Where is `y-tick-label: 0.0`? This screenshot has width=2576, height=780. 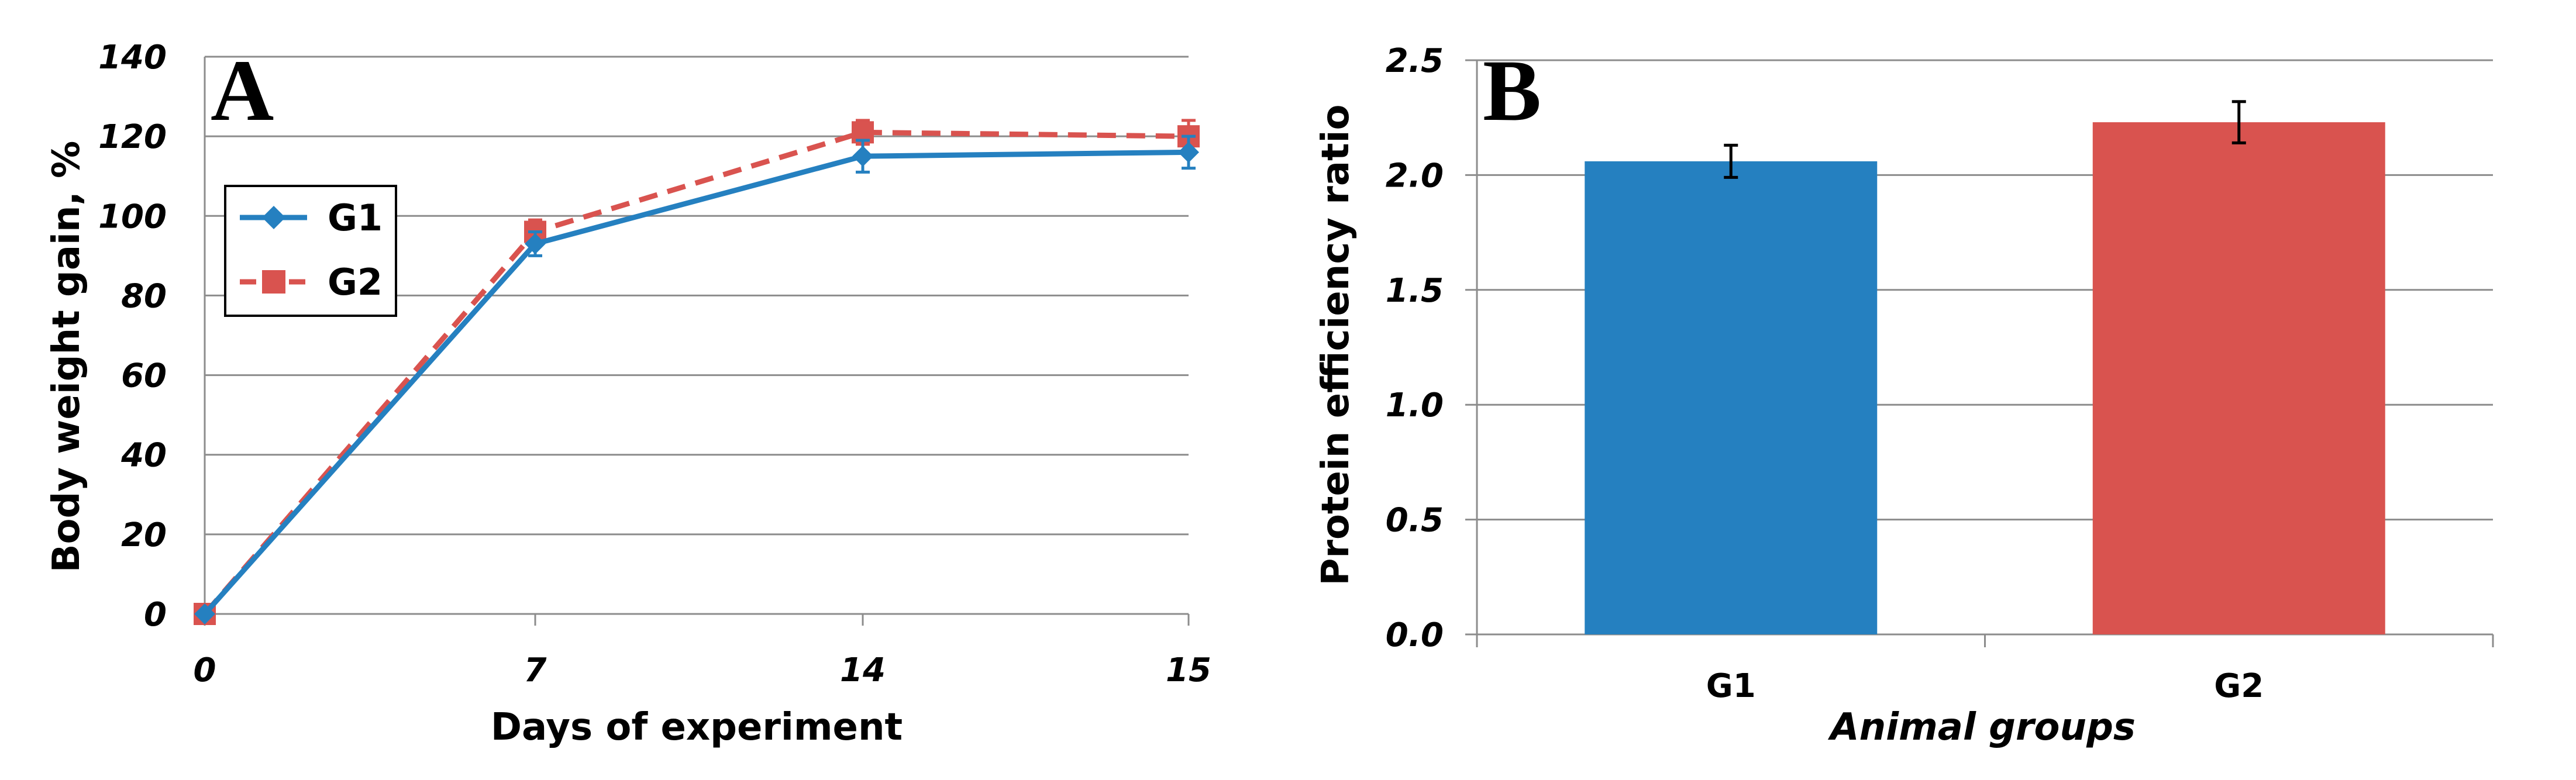
y-tick-label: 0.0 is located at coordinates (1415, 635).